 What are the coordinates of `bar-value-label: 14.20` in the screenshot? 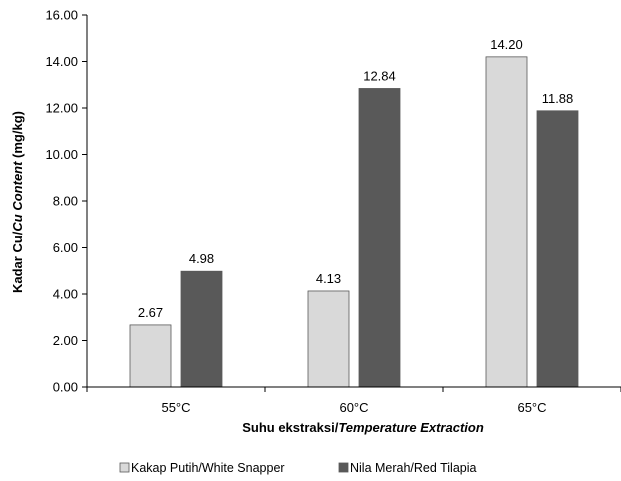 It's located at (506, 44).